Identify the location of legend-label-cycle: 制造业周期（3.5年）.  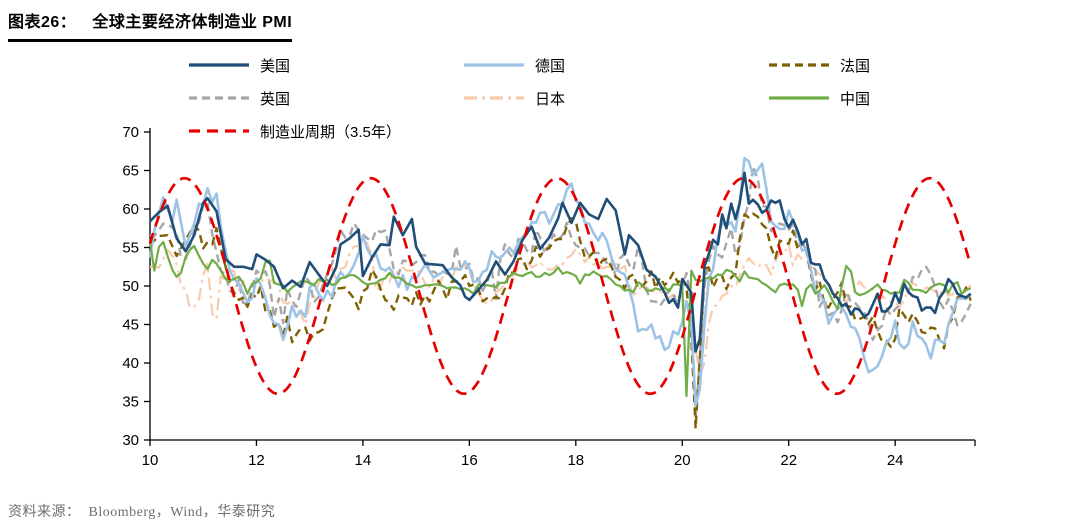
(330, 132).